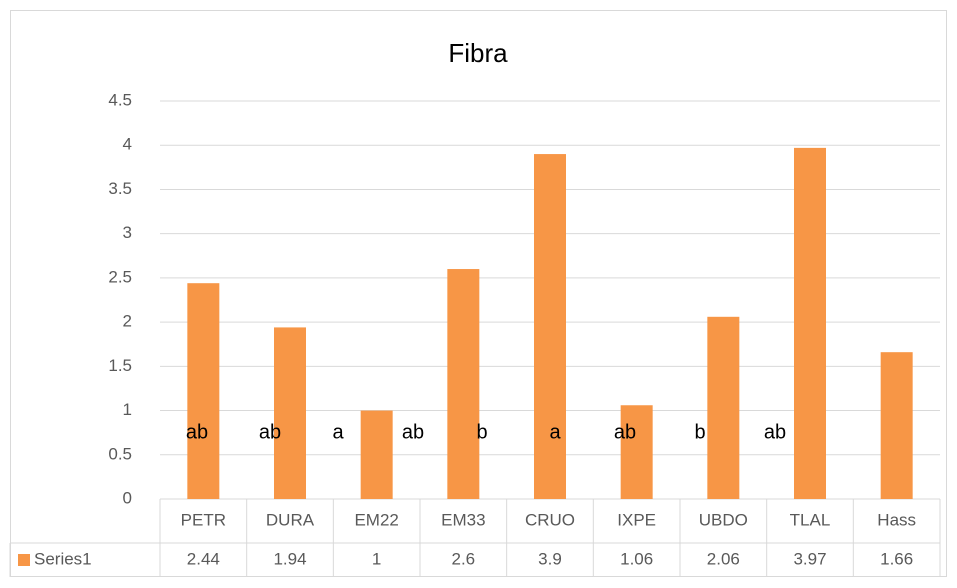 This screenshot has width=957, height=588. What do you see at coordinates (376, 558) in the screenshot?
I see `table-value: 1` at bounding box center [376, 558].